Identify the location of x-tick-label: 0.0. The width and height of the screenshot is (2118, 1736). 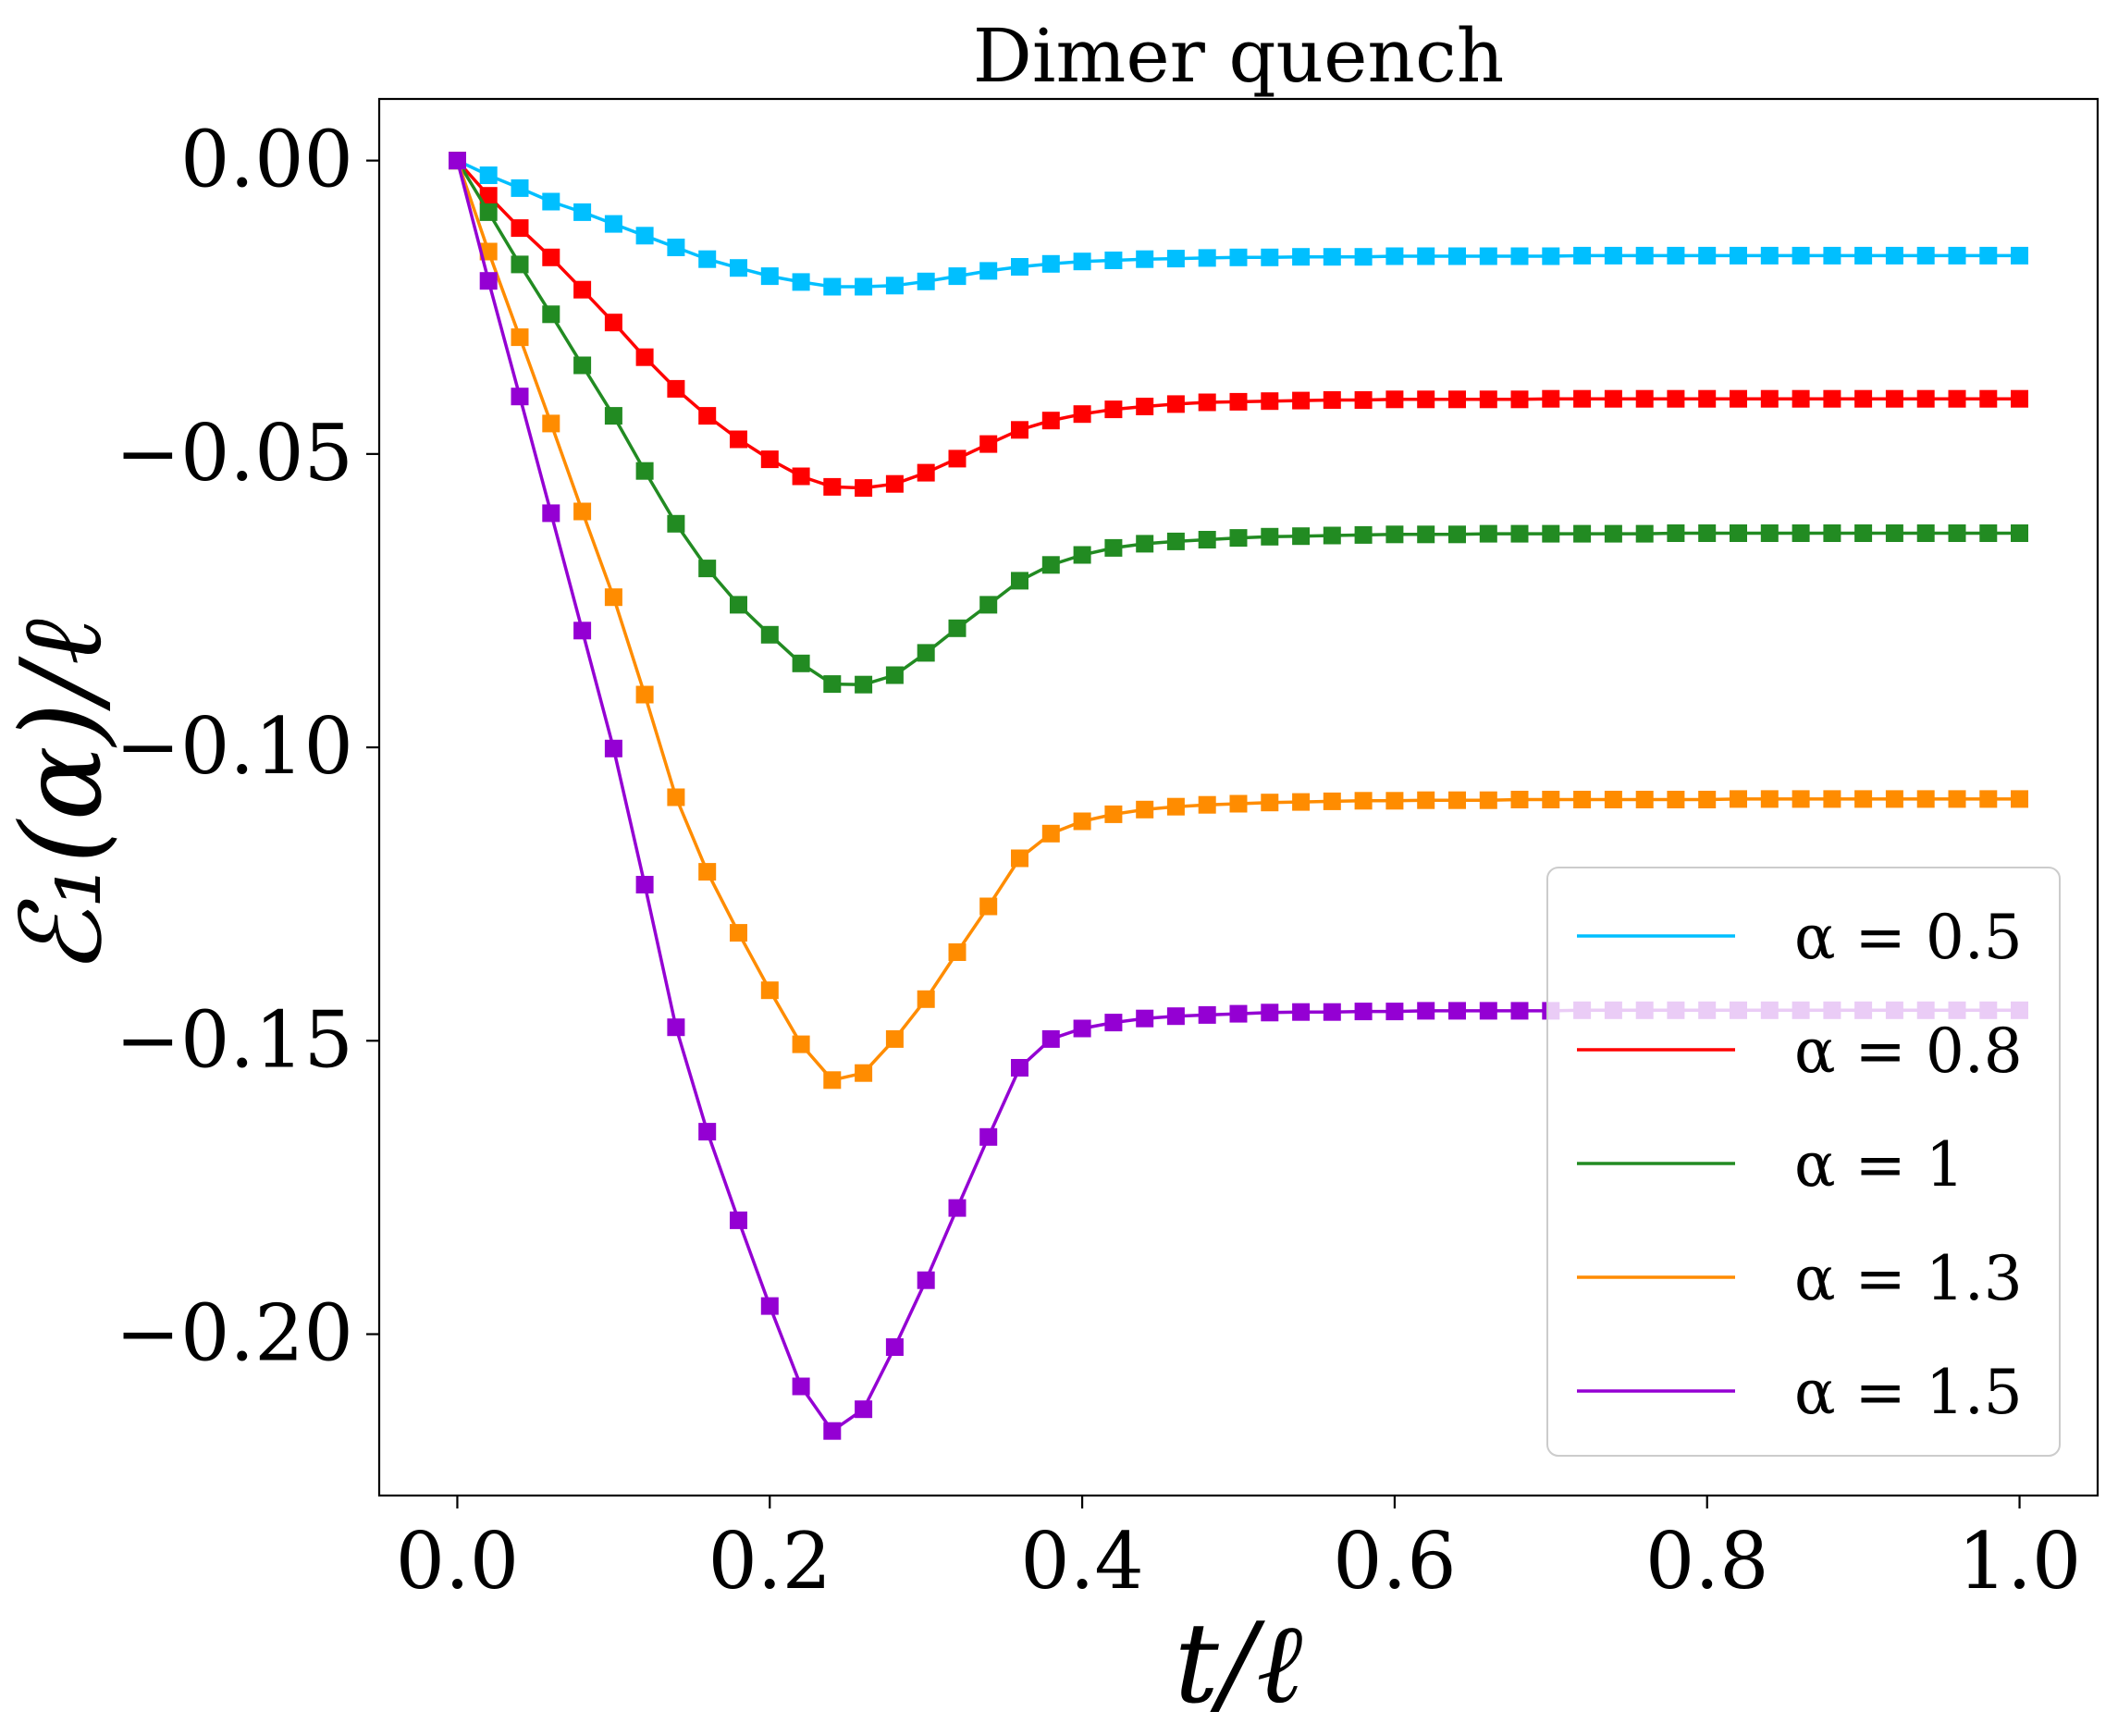
(458, 1561).